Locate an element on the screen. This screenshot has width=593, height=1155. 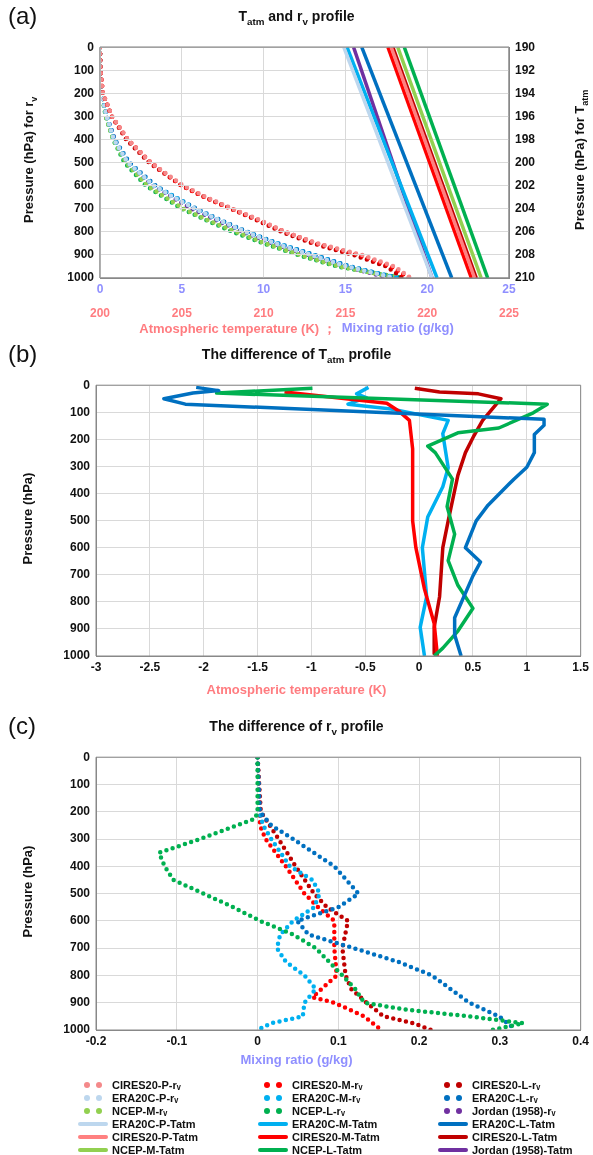
legend-label: ERA20C-M-rᵥ is located at coordinates (326, 1097).